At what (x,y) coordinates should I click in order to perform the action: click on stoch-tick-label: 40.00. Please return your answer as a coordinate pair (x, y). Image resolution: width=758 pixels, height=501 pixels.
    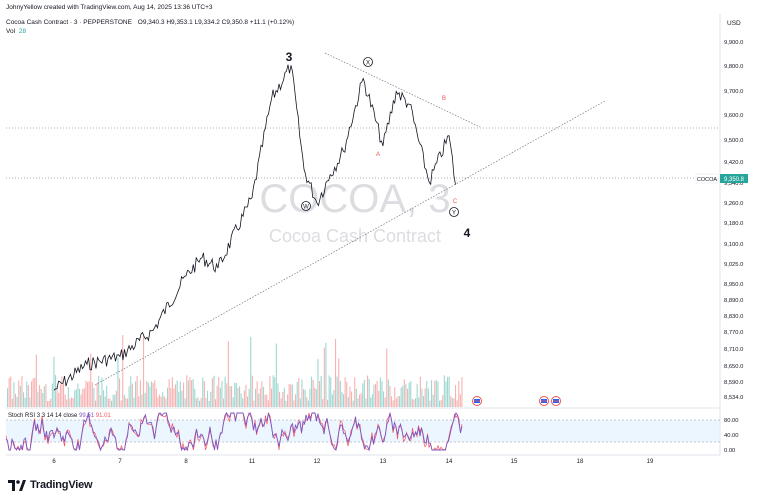
    Looking at the image, I should click on (731, 436).